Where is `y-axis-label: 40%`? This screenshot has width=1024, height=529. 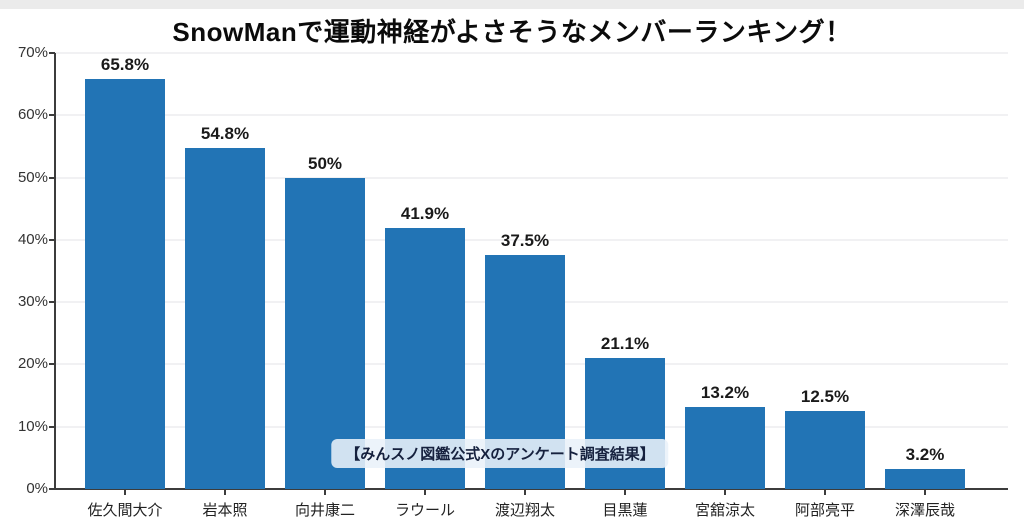
y-axis-label: 40% is located at coordinates (32, 239).